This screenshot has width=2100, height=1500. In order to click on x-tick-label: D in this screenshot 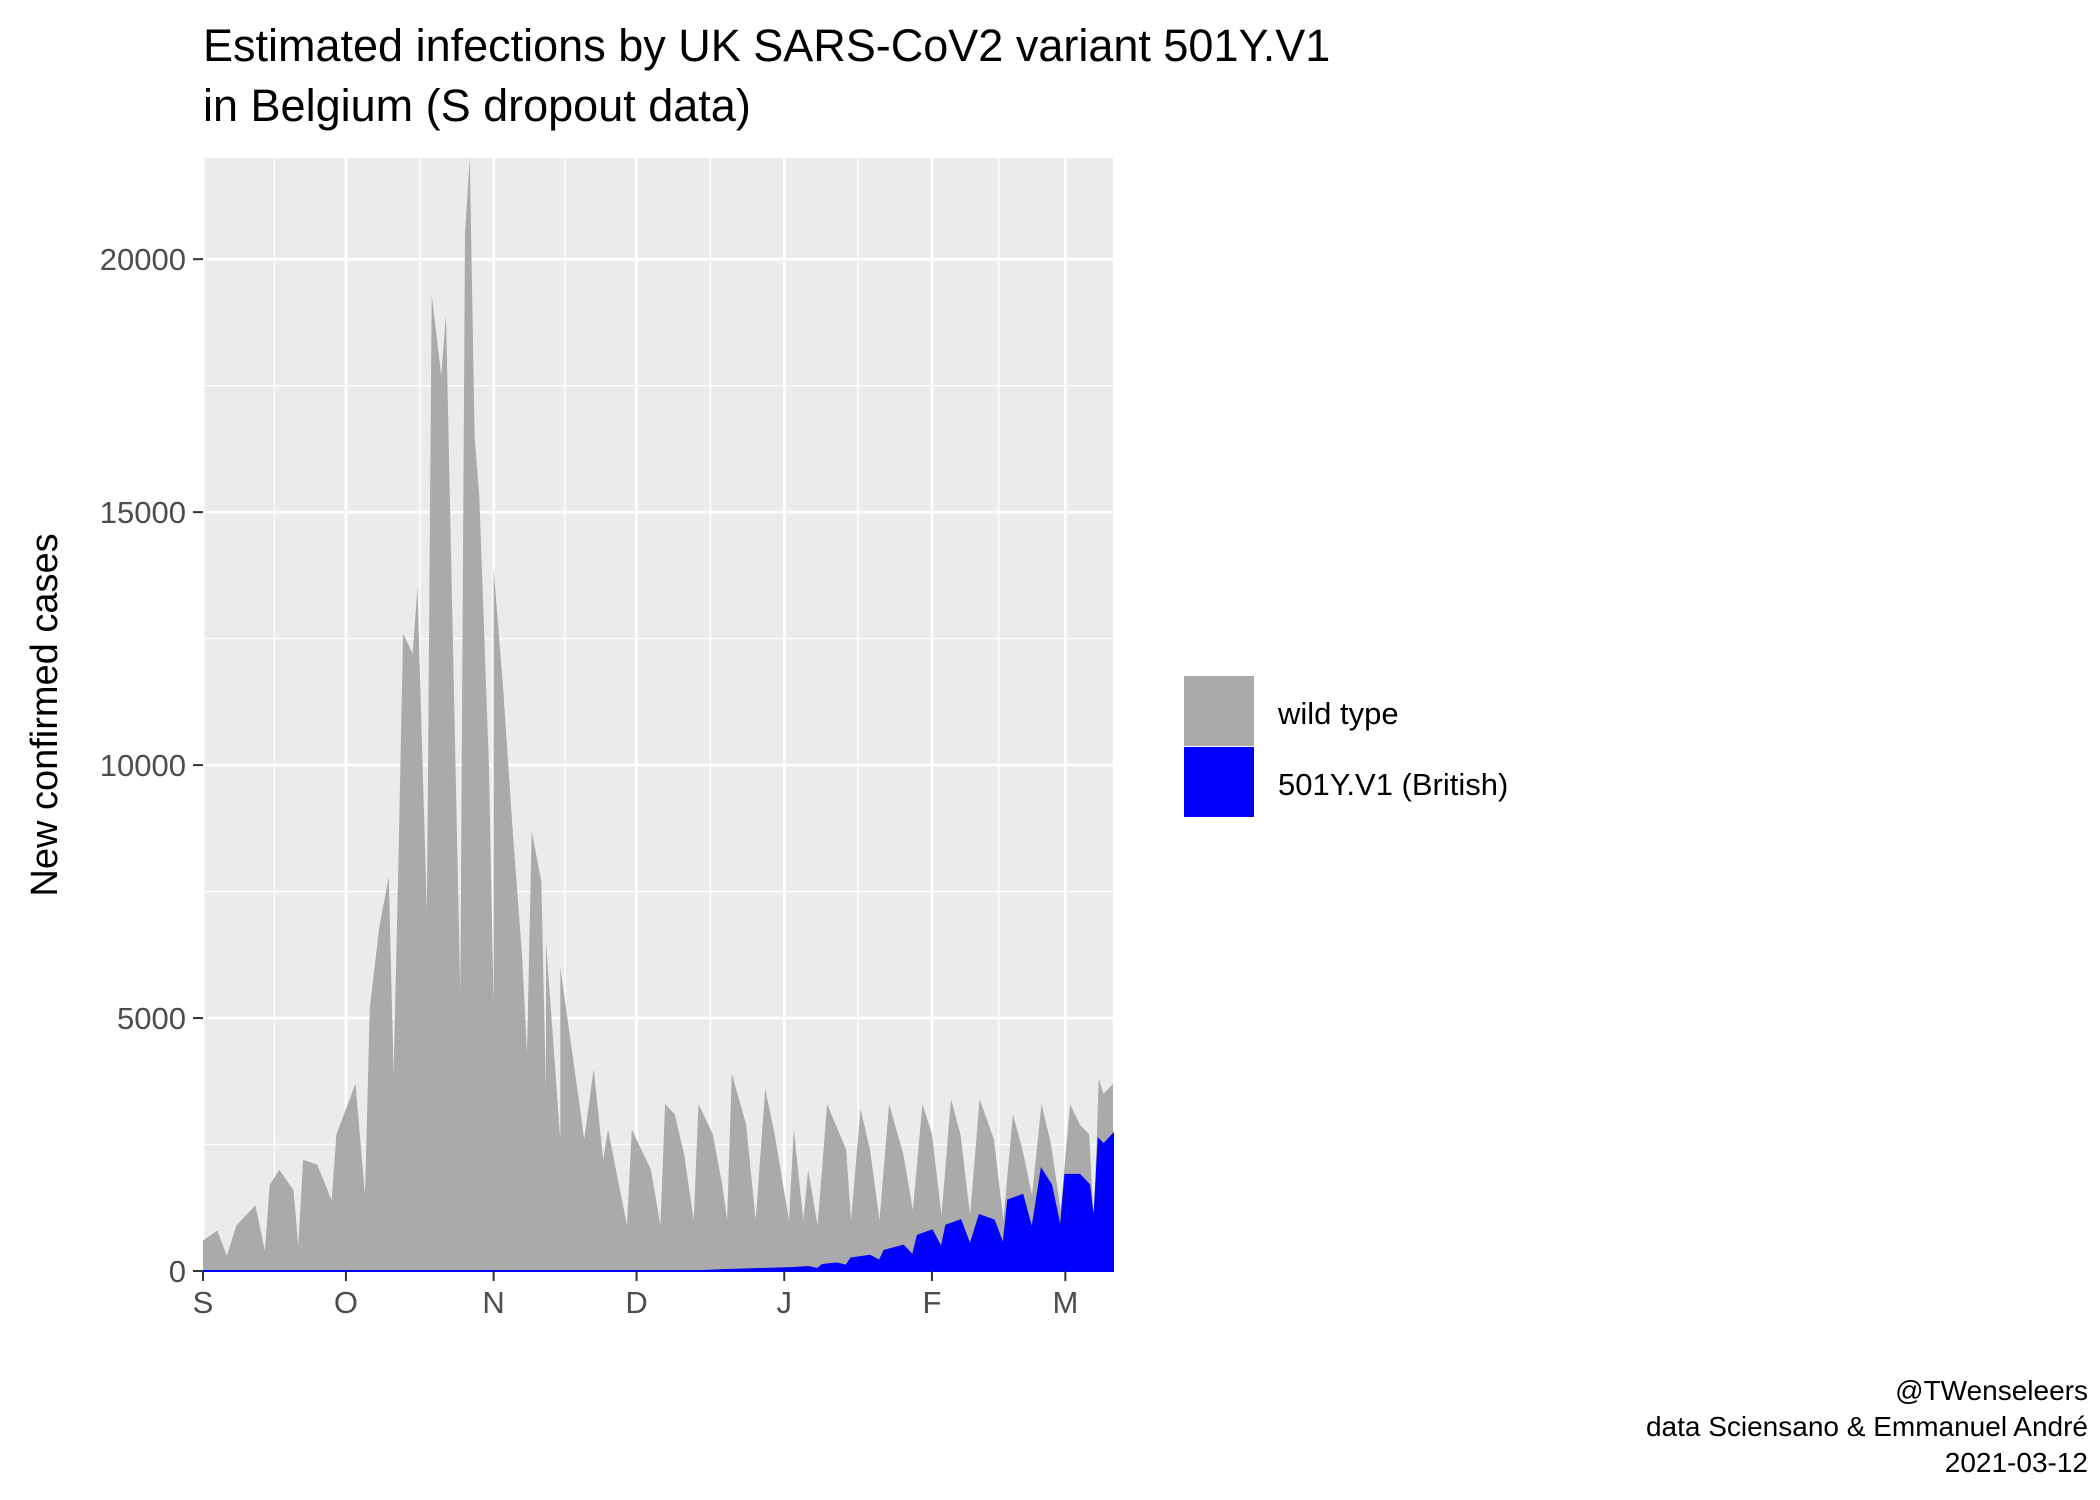, I will do `click(636, 1302)`.